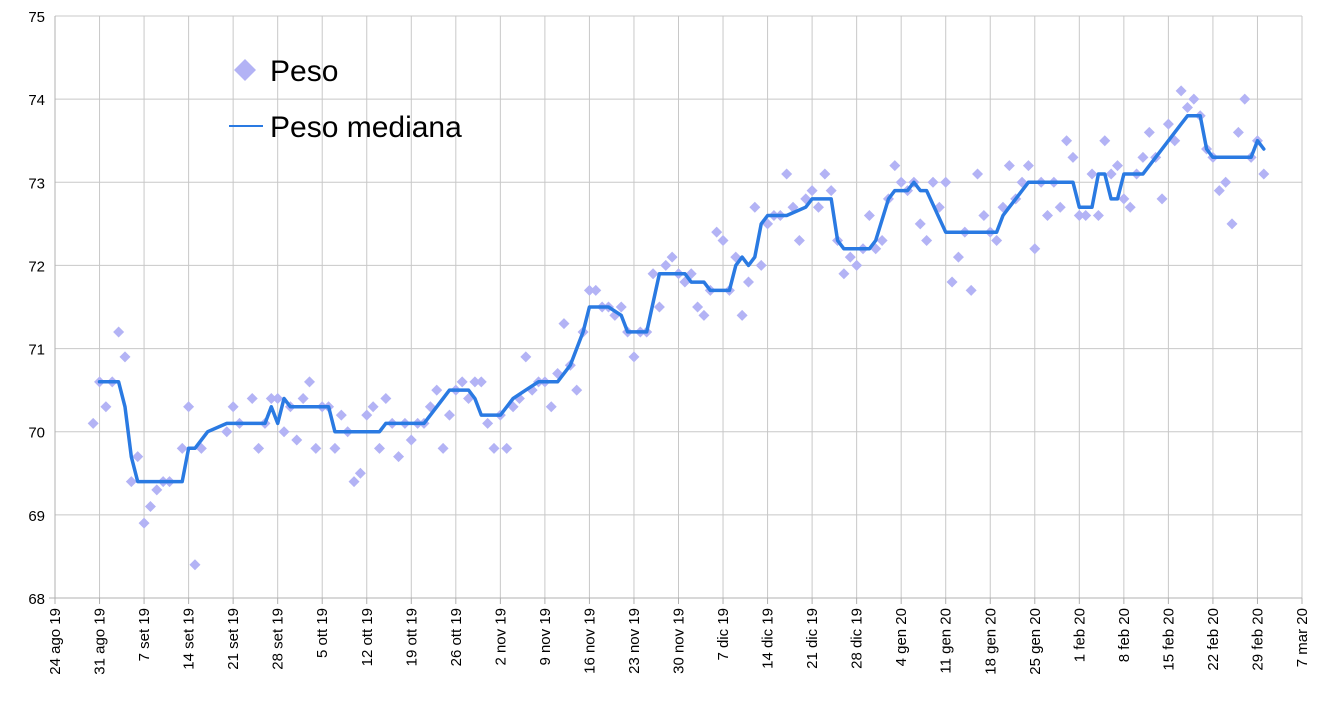 This screenshot has width=1319, height=704. What do you see at coordinates (545, 637) in the screenshot?
I see `x-tick-label-11: 9 nov 19` at bounding box center [545, 637].